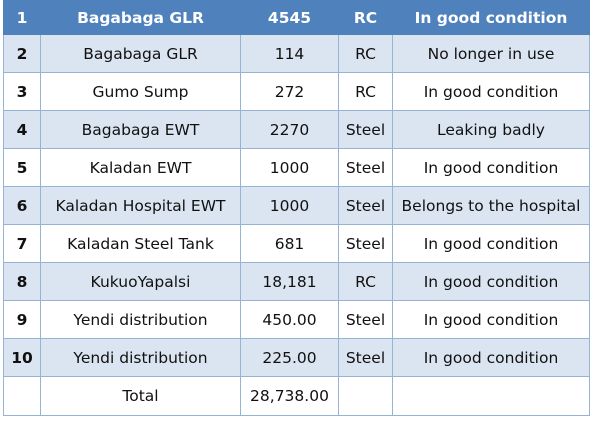 Image resolution: width=595 pixels, height=424 pixels. I want to click on row-number: 9, so click(22, 319).